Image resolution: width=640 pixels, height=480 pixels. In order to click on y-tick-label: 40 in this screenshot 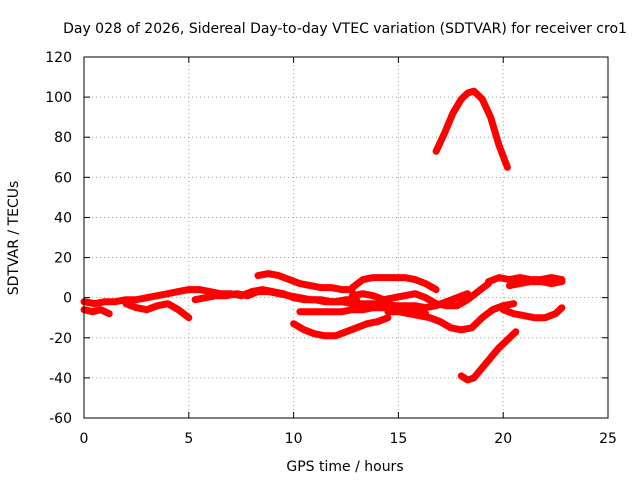, I will do `click(63, 218)`.